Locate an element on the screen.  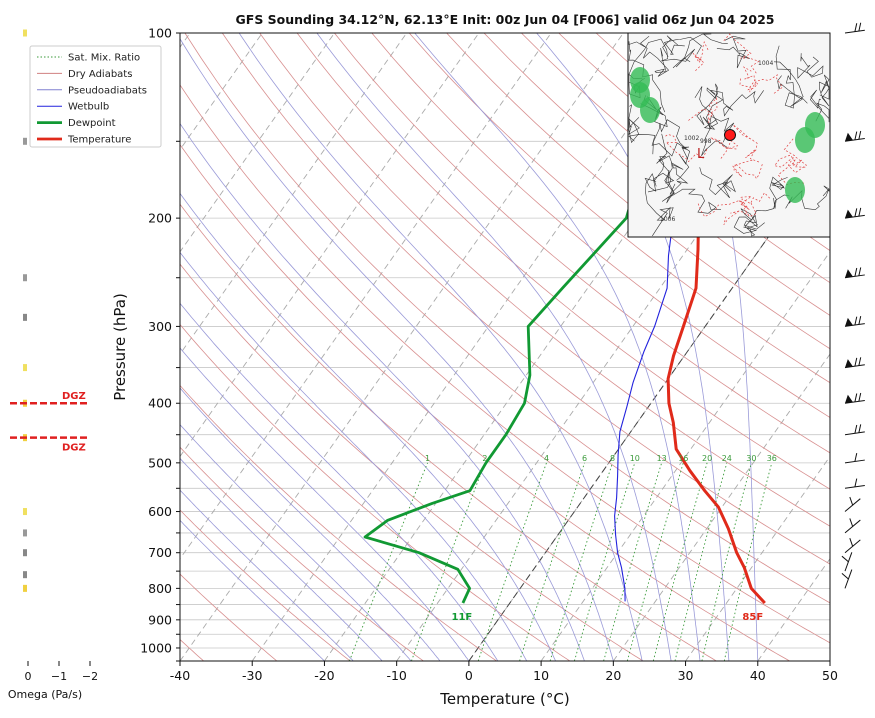
dgz-label: DGZ is located at coordinates (74, 396).